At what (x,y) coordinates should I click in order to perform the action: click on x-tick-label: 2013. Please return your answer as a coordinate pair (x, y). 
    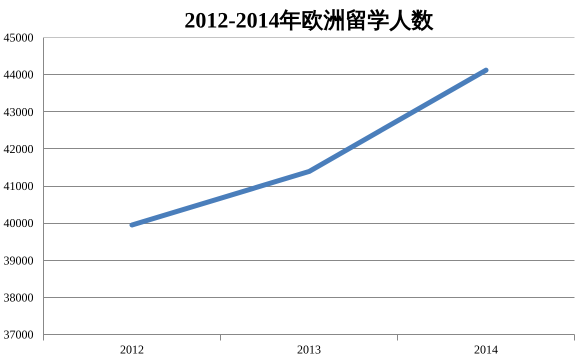
    Looking at the image, I should click on (309, 349).